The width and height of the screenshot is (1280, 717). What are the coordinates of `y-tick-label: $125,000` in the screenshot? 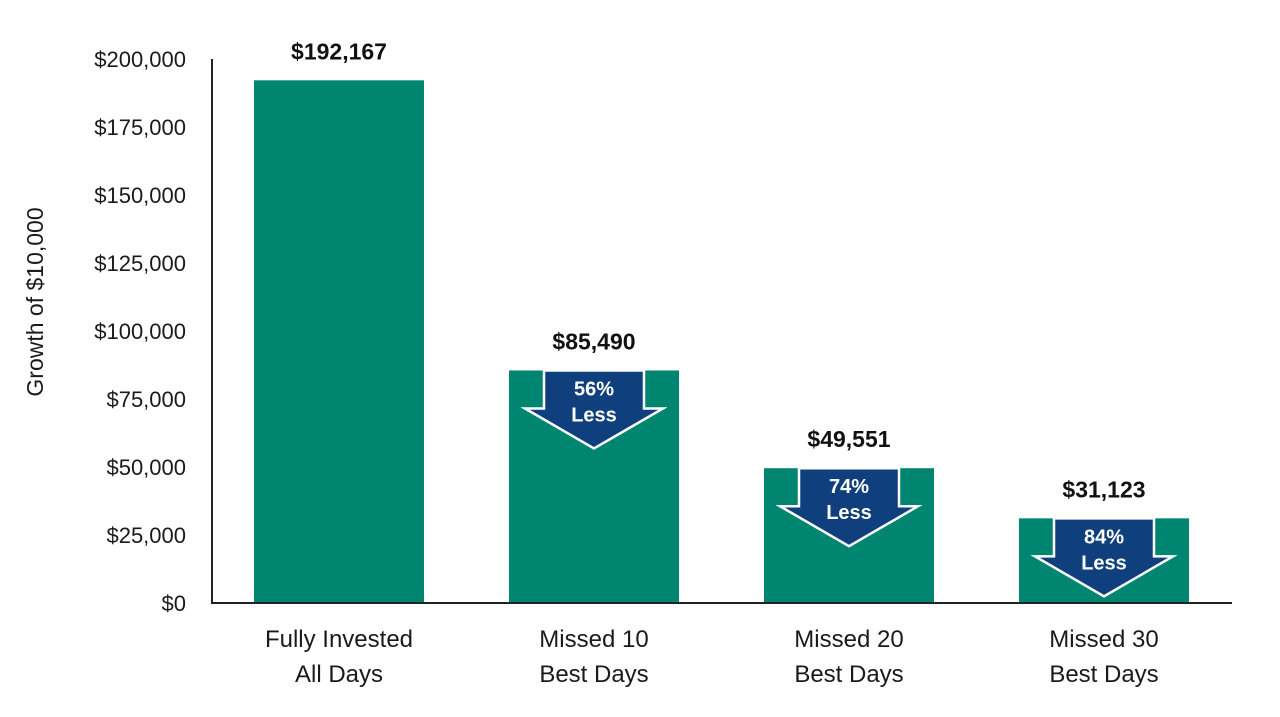 It's located at (140, 263).